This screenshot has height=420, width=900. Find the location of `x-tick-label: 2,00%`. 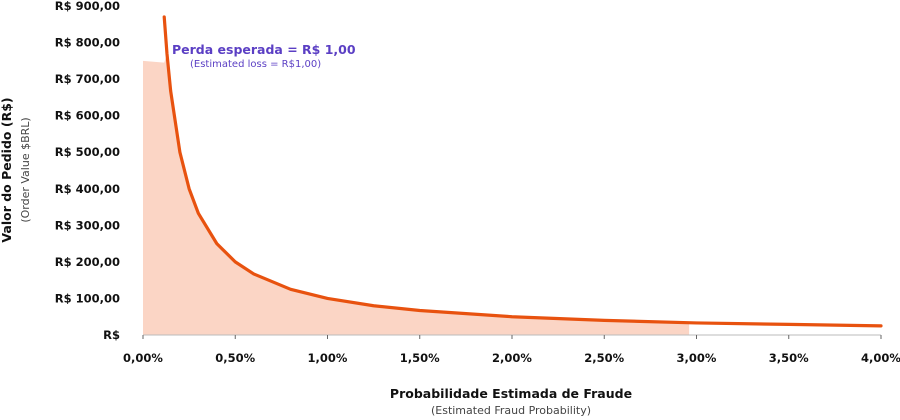

x-tick-label: 2,00% is located at coordinates (512, 358).